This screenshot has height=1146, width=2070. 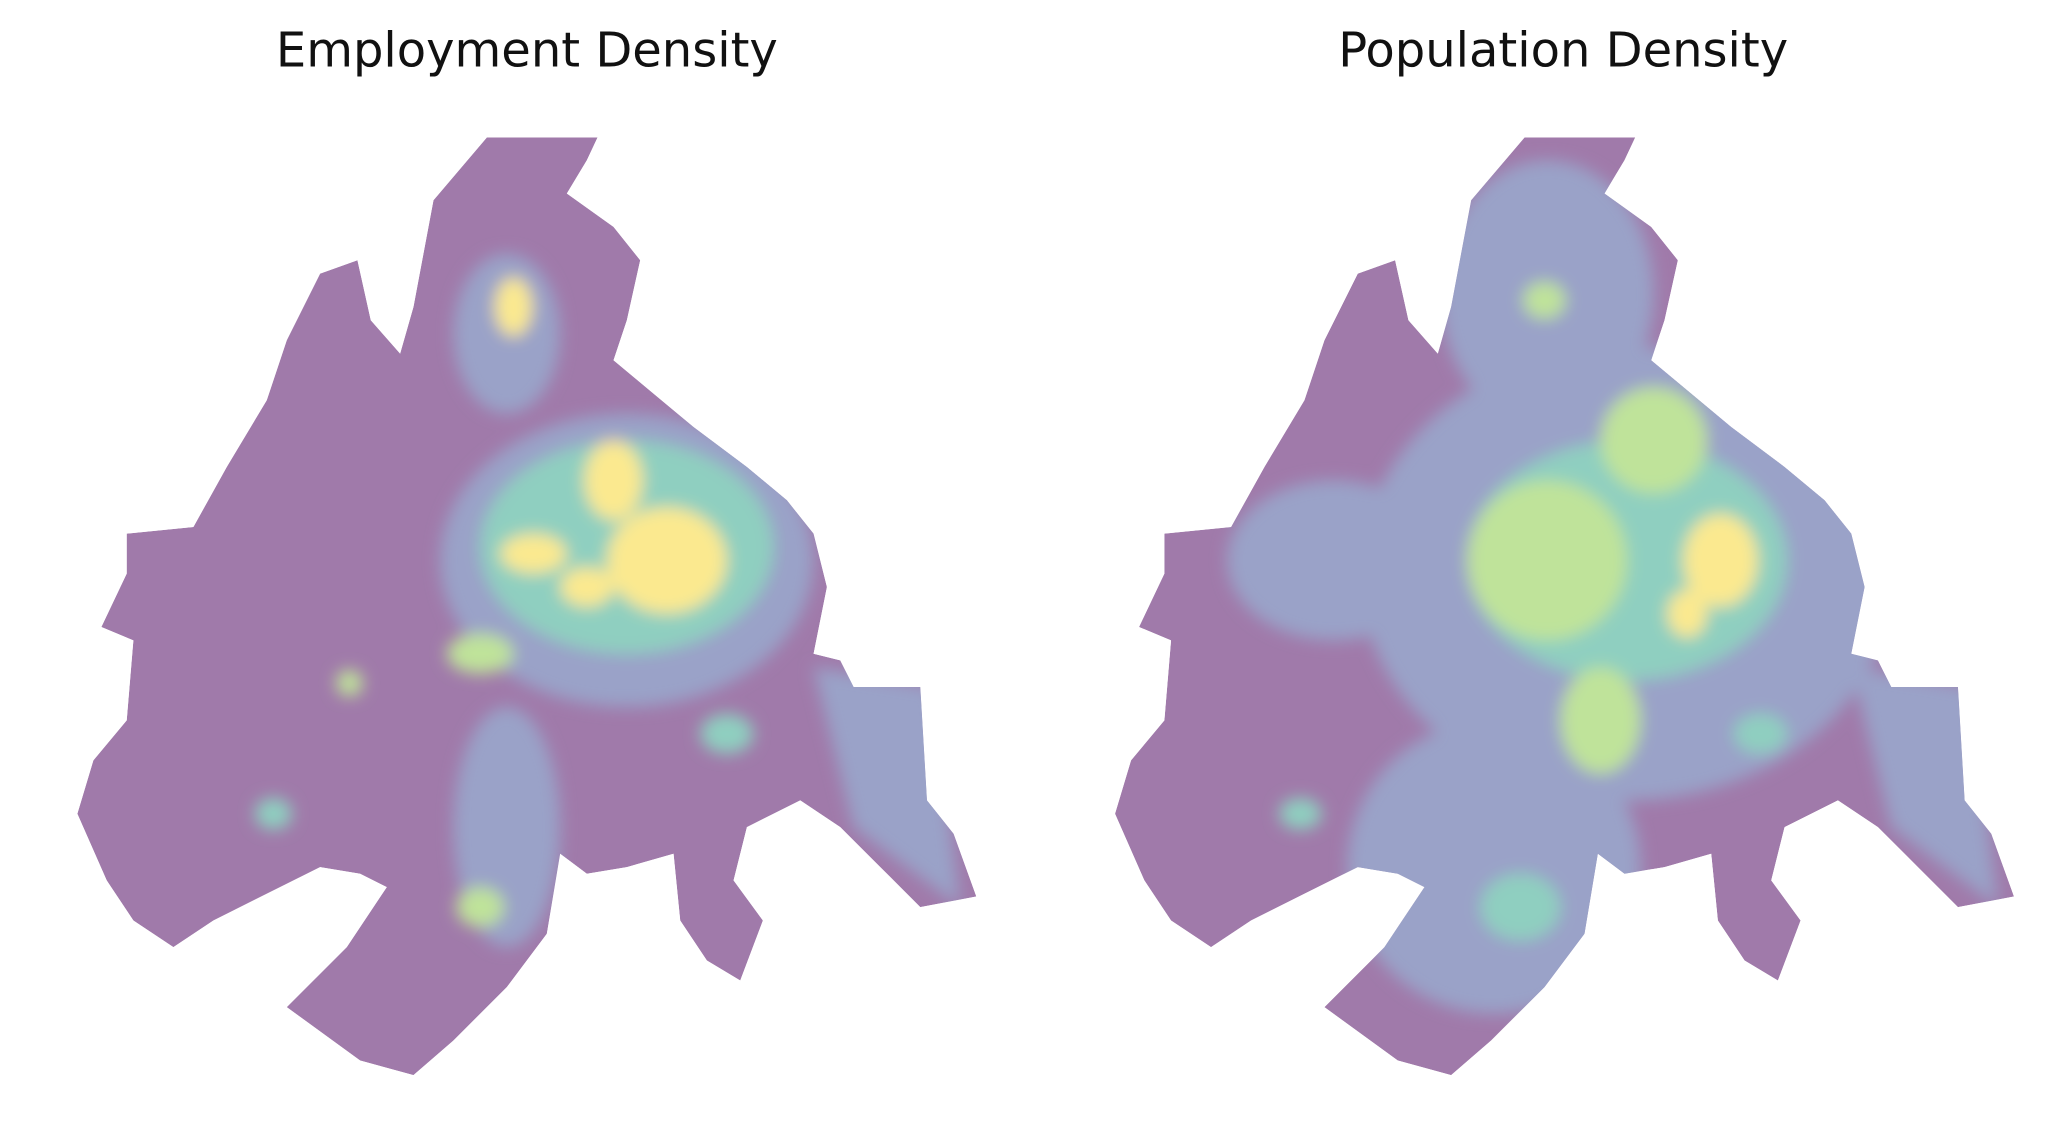 What do you see at coordinates (527, 50) in the screenshot?
I see `map-title: Employment Density` at bounding box center [527, 50].